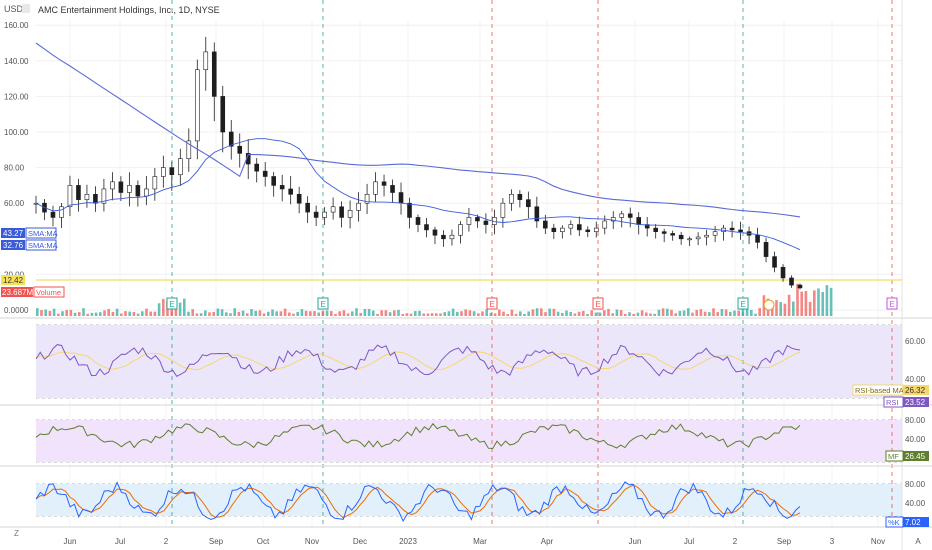 The image size is (932, 550). I want to click on rsi-ma-line, so click(418, 361).